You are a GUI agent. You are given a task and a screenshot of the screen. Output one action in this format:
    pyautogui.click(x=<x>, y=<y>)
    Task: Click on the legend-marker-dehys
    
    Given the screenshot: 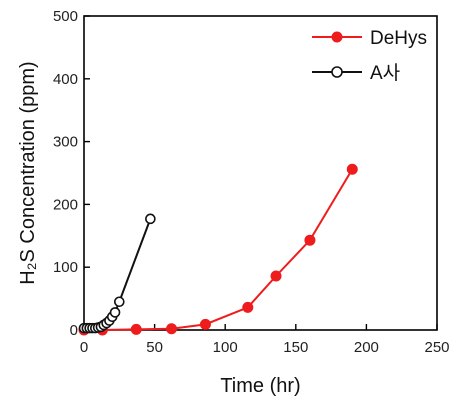 What is the action you would take?
    pyautogui.click(x=337, y=37)
    